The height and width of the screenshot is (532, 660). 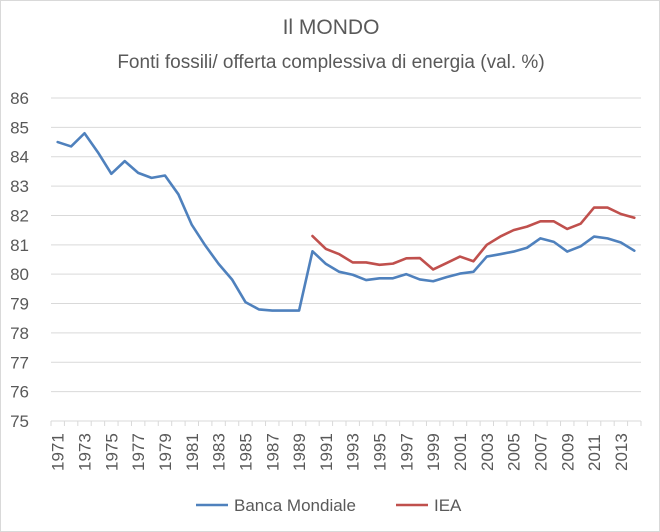 What do you see at coordinates (540, 452) in the screenshot?
I see `x-tick-label: 2007` at bounding box center [540, 452].